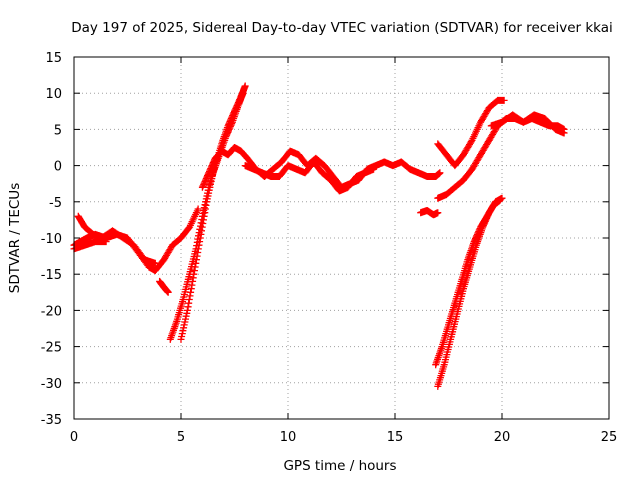  Describe the element at coordinates (51, 420) in the screenshot. I see `y-tick-label: -35` at that location.